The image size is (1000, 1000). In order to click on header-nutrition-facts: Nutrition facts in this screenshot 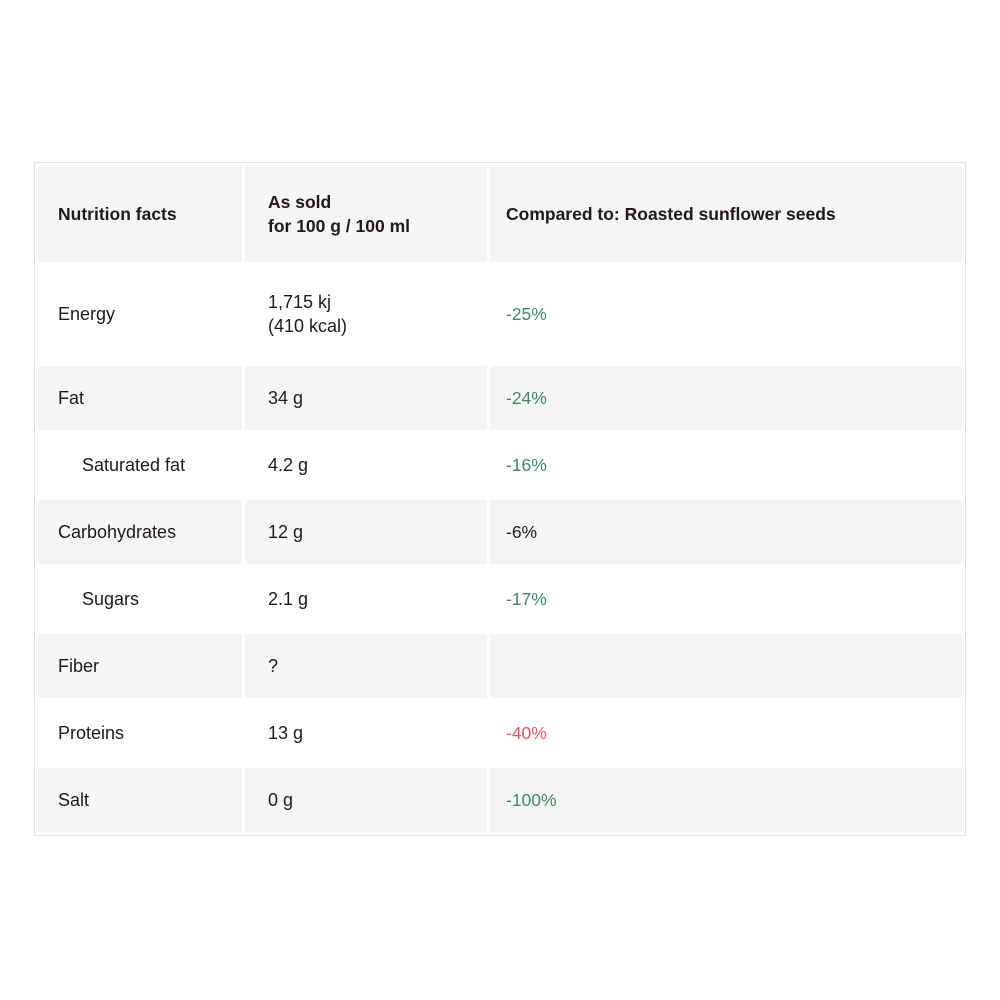, I will do `click(140, 214)`.